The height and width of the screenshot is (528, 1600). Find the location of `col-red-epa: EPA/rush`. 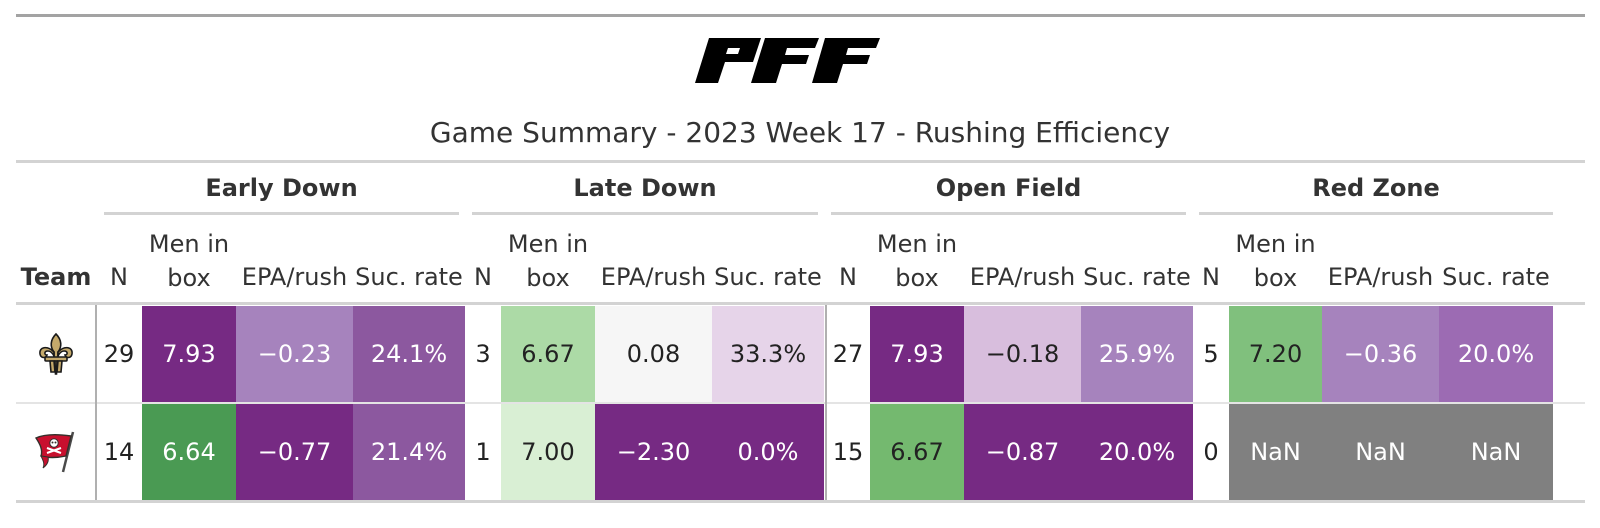

col-red-epa: EPA/rush is located at coordinates (1380, 277).